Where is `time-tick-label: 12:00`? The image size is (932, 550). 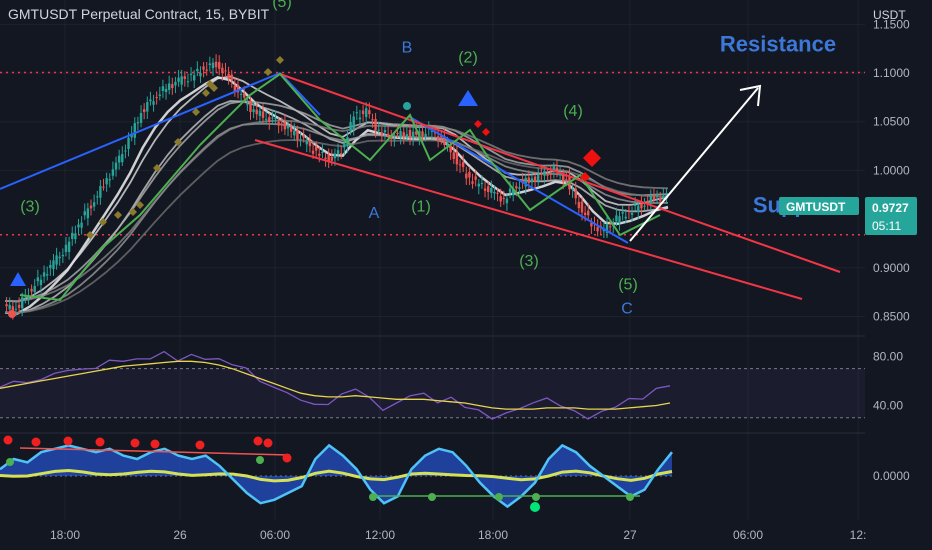
time-tick-label: 12:00 is located at coordinates (380, 535).